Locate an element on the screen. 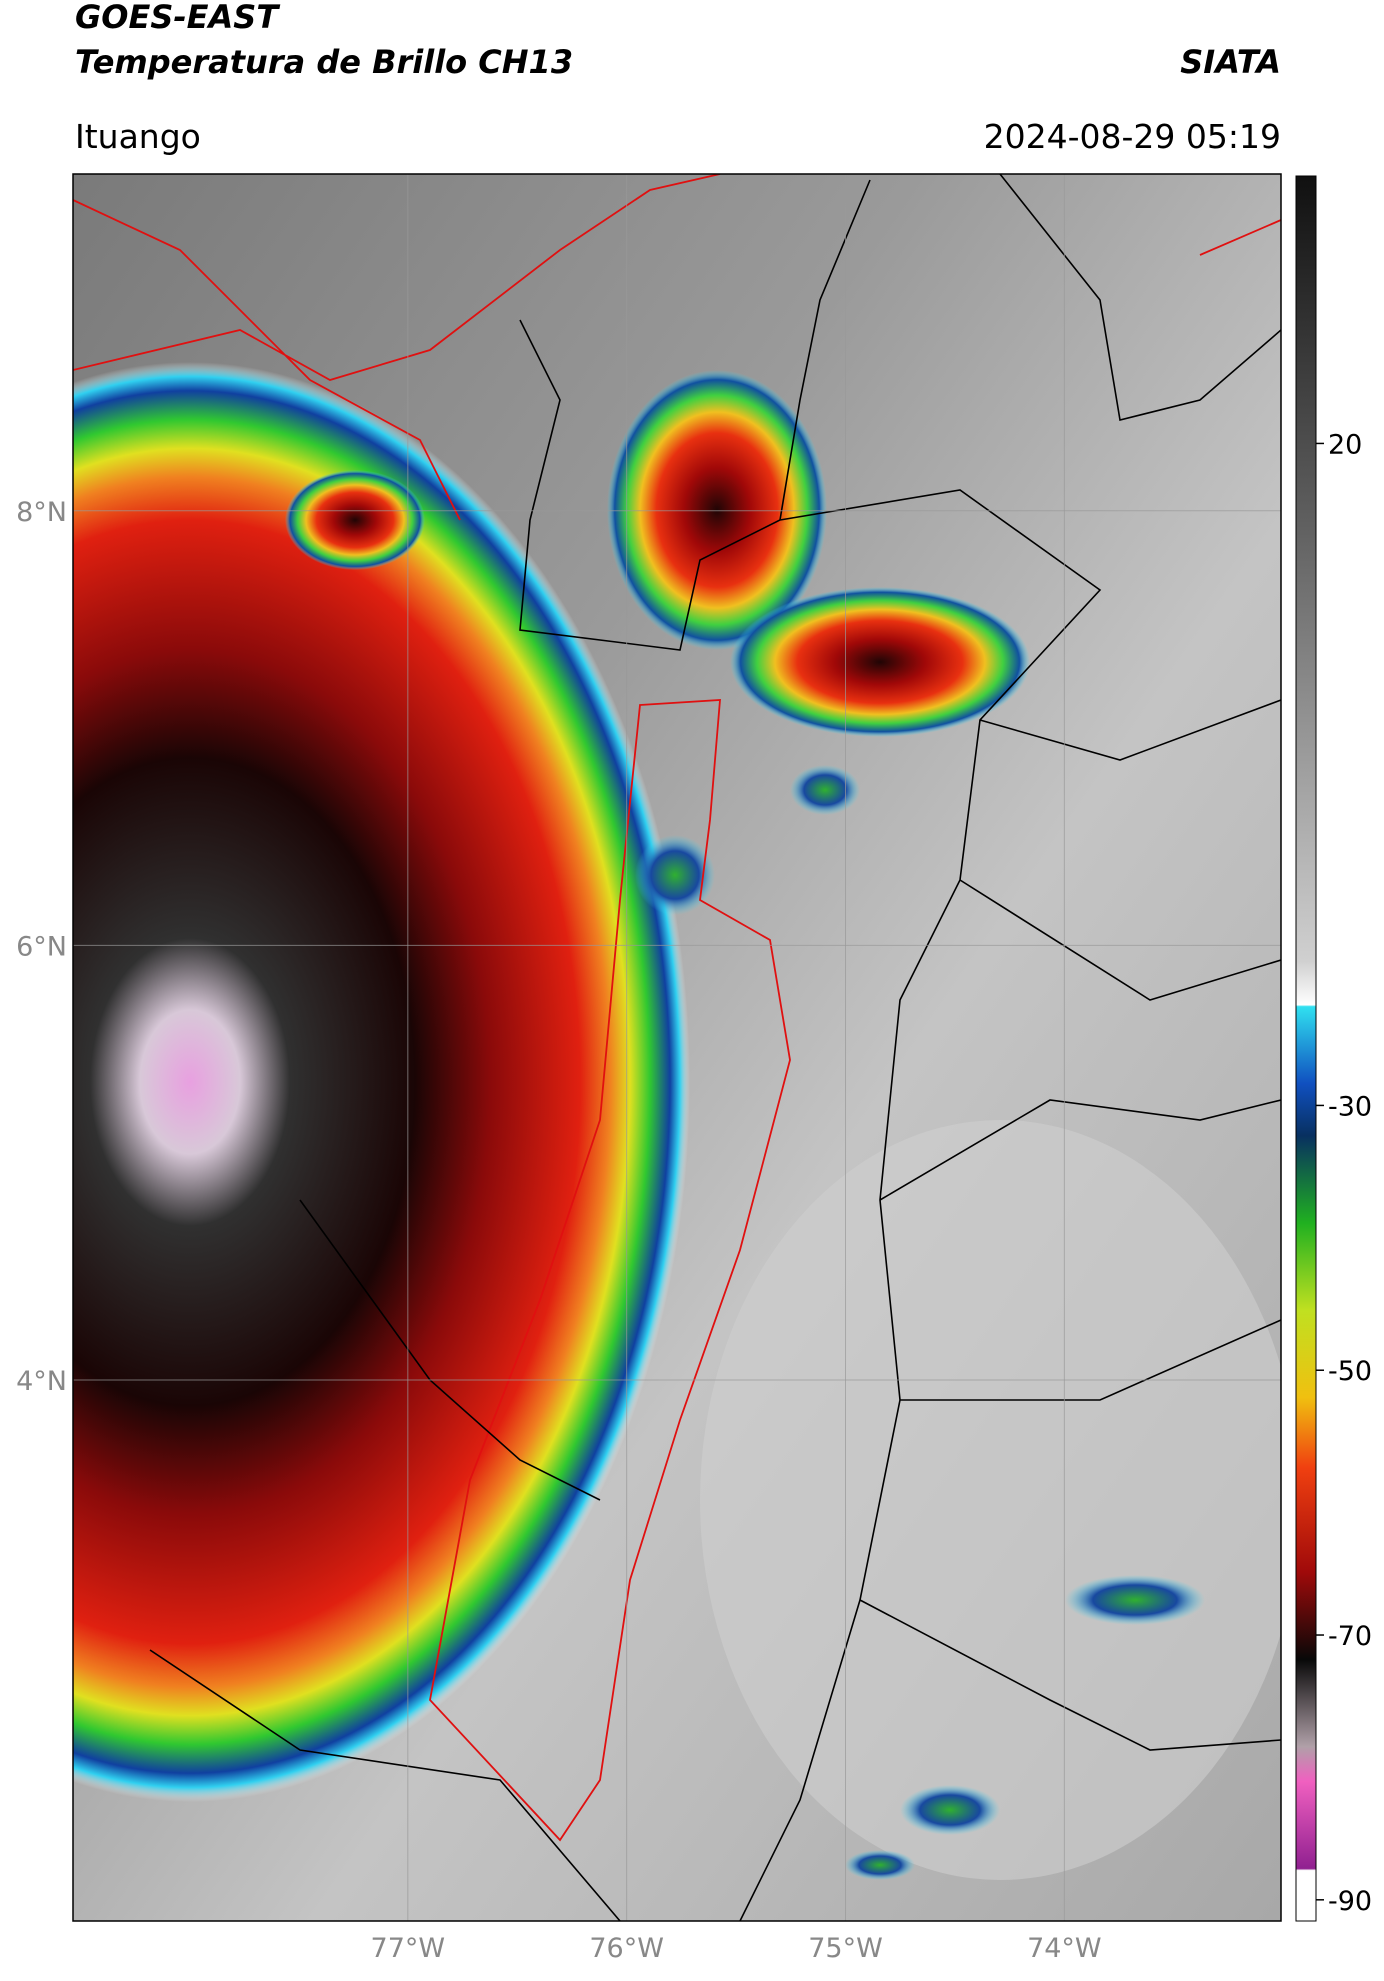  satellite-title: GOES-EAST is located at coordinates (177, 18).